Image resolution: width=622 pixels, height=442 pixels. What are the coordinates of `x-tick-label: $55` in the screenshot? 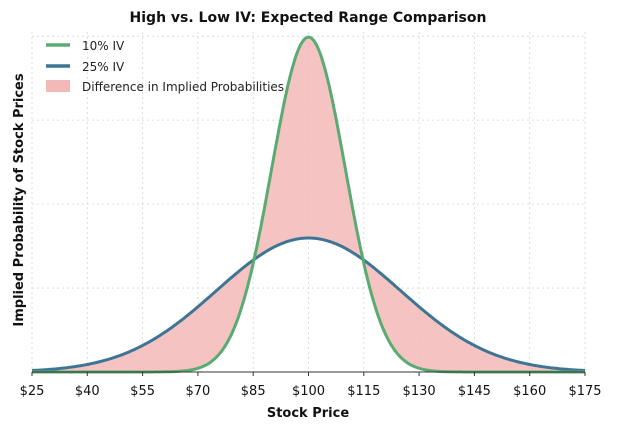 It's located at (142, 391).